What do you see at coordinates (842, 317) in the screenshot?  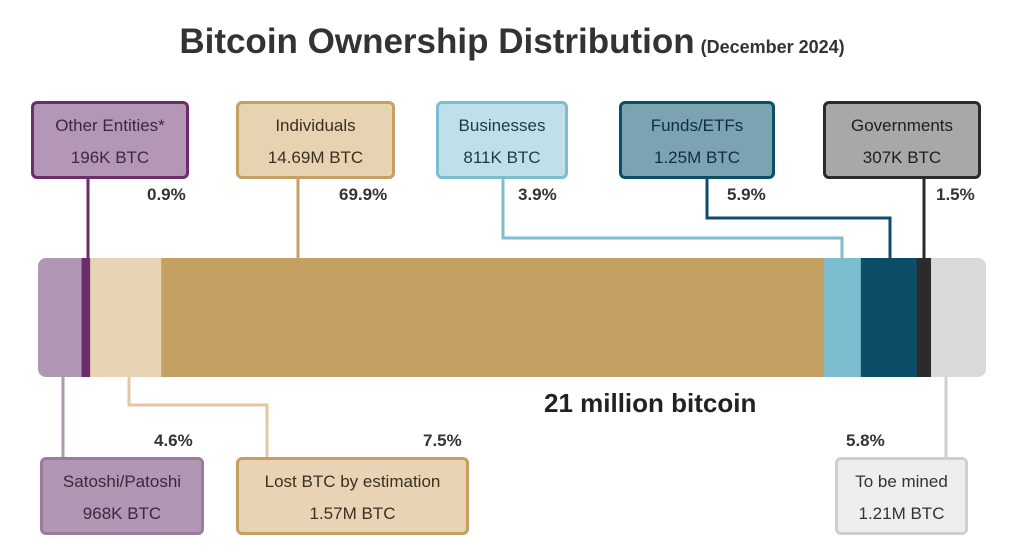 I see `bar-segment-businesses` at bounding box center [842, 317].